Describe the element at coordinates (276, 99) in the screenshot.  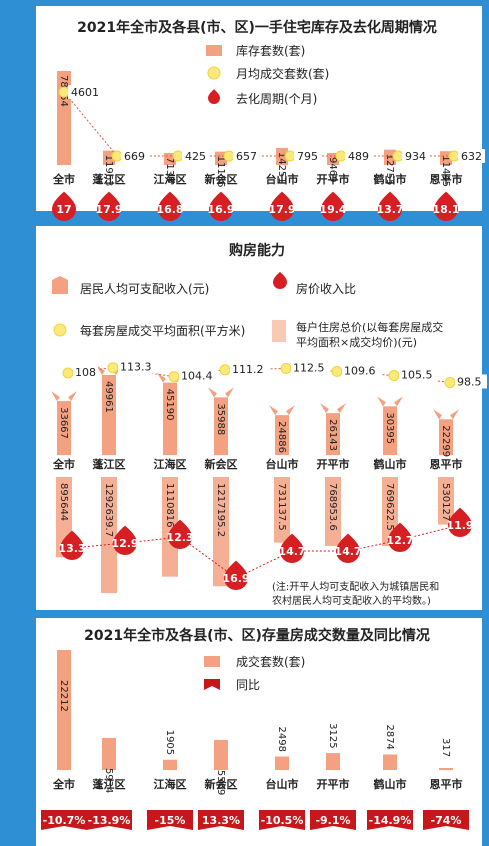
I see `chart1-legend-cycle: 去化周期(个月)` at that location.